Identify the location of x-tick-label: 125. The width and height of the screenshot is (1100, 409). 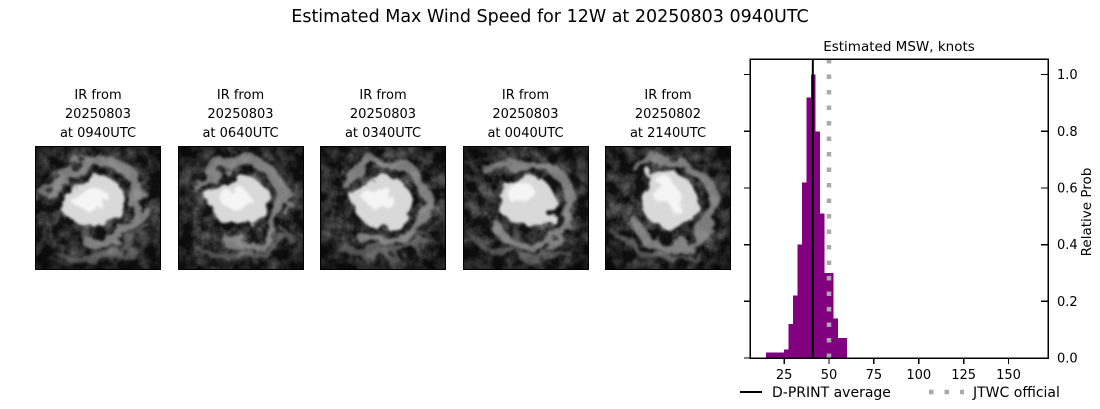
(963, 375).